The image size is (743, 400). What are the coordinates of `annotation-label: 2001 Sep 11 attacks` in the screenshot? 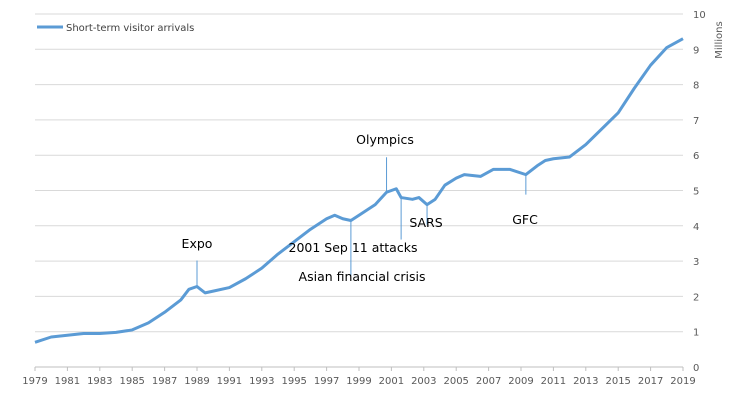 It's located at (353, 247).